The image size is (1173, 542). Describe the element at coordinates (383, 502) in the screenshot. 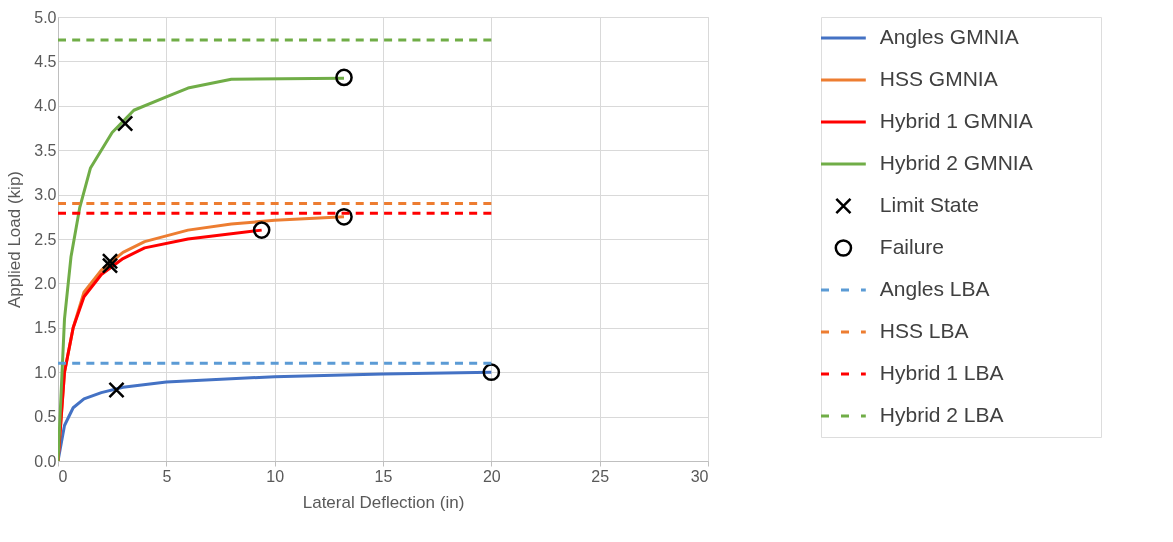

I see `x-axis-title: Lateral Deflection (in)` at that location.